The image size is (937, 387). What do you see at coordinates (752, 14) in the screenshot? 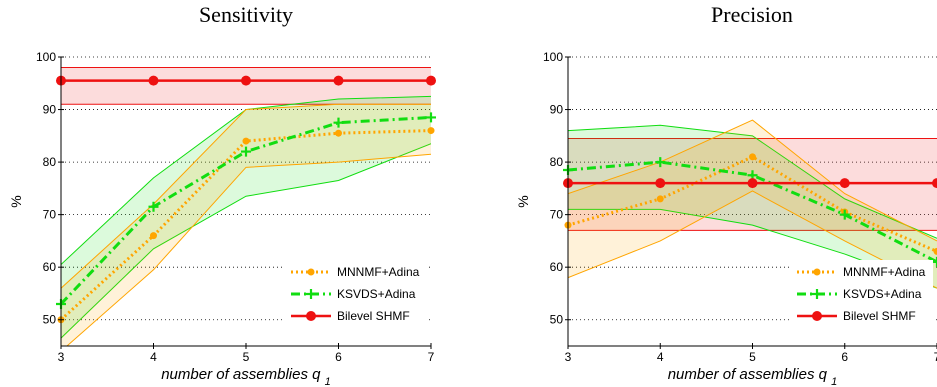
I see `chart-title: Precision` at bounding box center [752, 14].